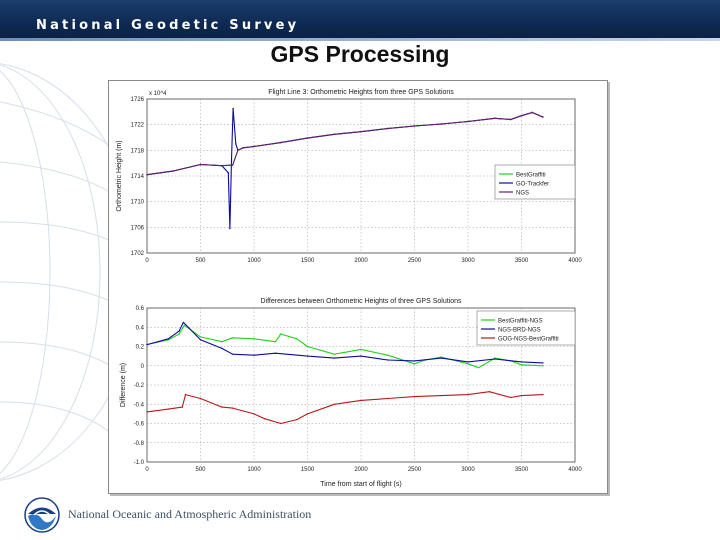  I want to click on bottom-x-tick-label: 4000, so click(575, 470).